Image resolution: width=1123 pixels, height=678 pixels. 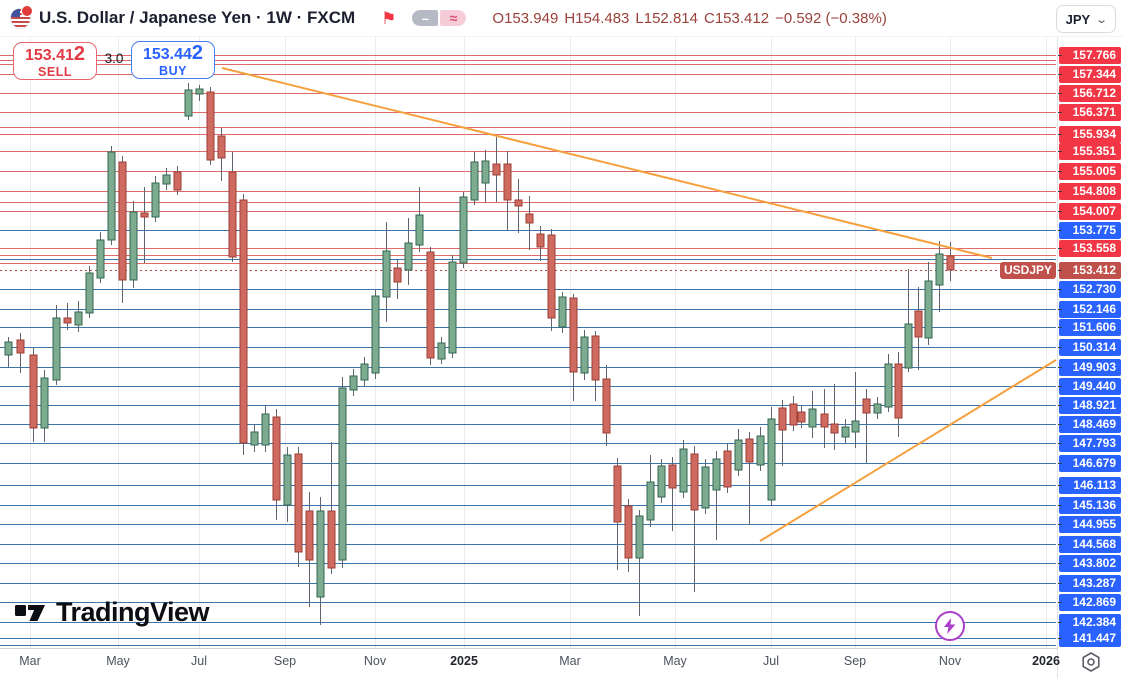 I want to click on price-level-label: 141.447, so click(x=1090, y=638).